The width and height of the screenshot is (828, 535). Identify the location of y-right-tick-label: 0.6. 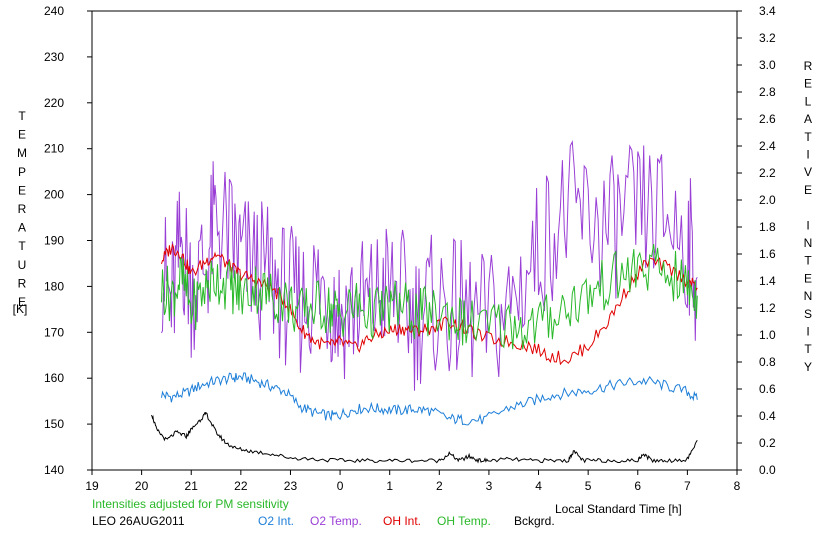
(767, 389).